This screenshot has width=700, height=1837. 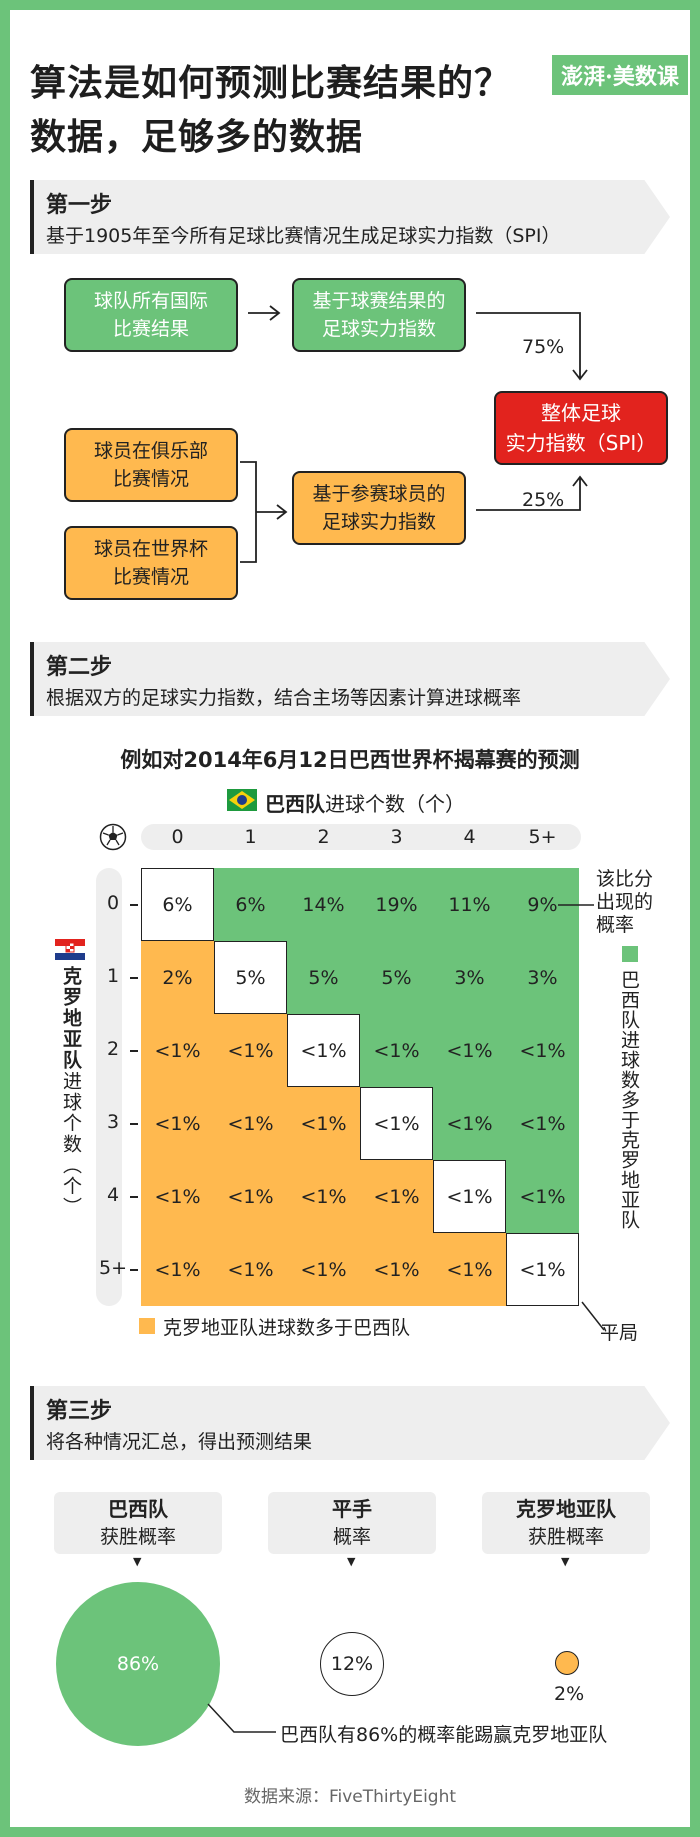 What do you see at coordinates (138, 1664) in the screenshot?
I see `brazil-win-circle: 86%` at bounding box center [138, 1664].